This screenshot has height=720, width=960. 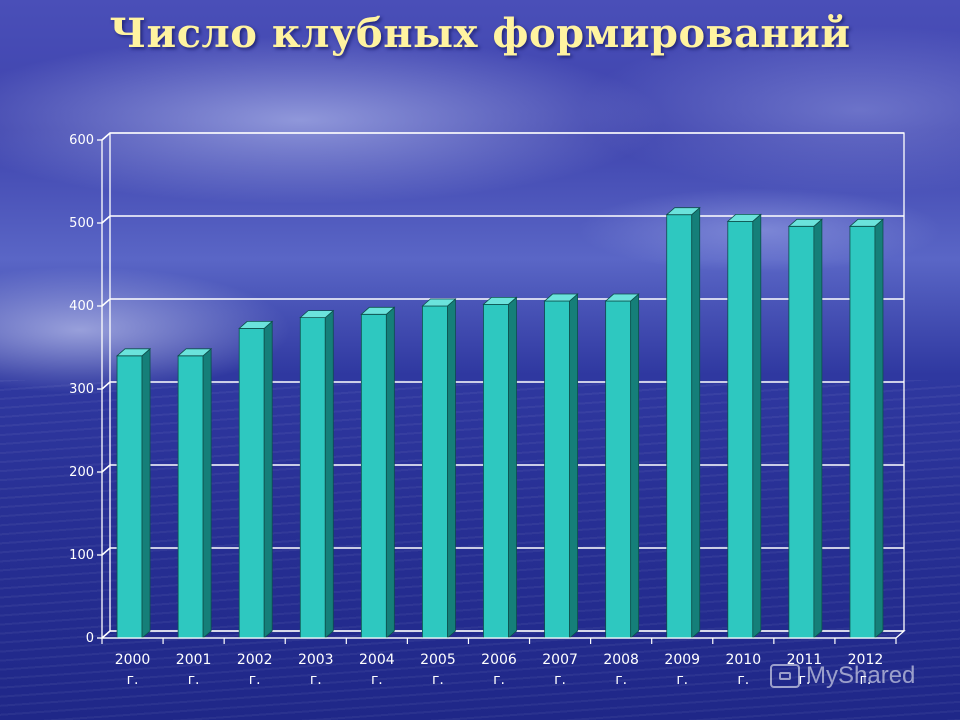 I want to click on slide-title: Число клубных формирований, so click(x=480, y=33).